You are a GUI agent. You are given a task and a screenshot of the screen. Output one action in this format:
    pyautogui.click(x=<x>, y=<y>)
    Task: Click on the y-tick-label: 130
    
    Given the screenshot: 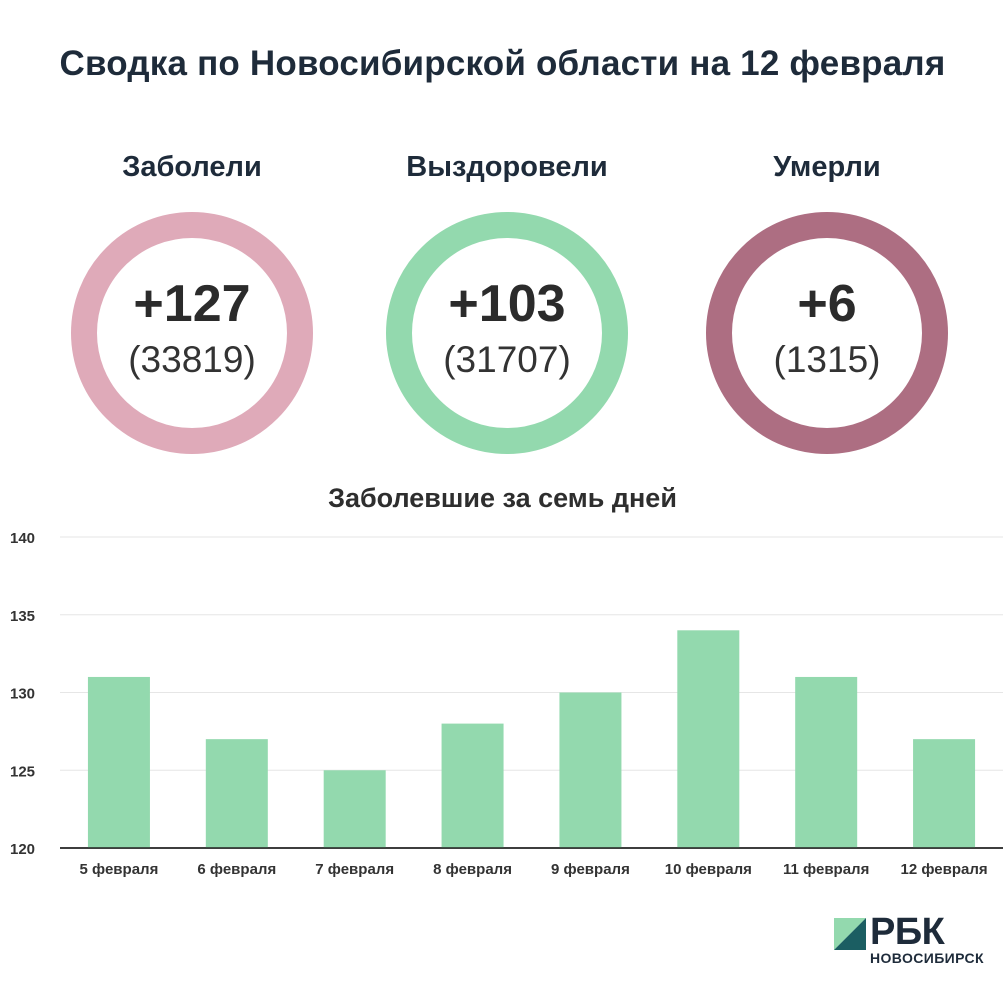 What is the action you would take?
    pyautogui.click(x=22, y=694)
    